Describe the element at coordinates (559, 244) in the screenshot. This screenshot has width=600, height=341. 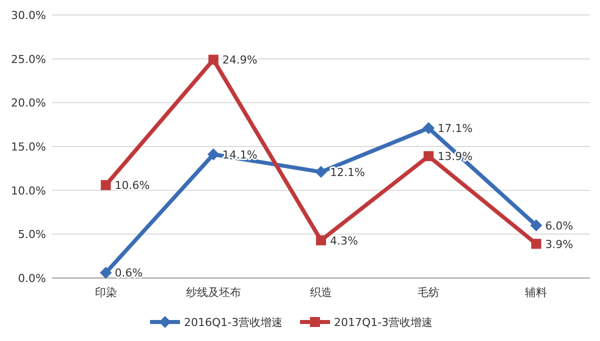
I see `data-label: 3.9%` at that location.